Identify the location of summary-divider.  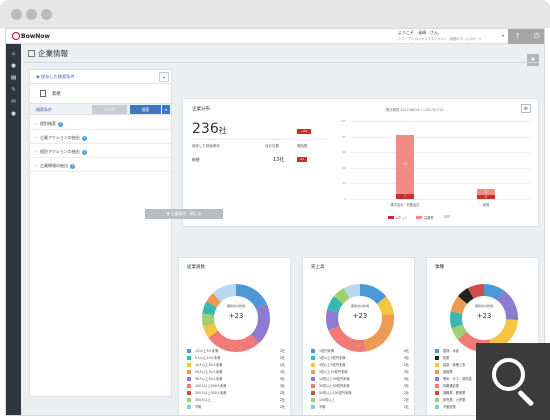
(259, 139).